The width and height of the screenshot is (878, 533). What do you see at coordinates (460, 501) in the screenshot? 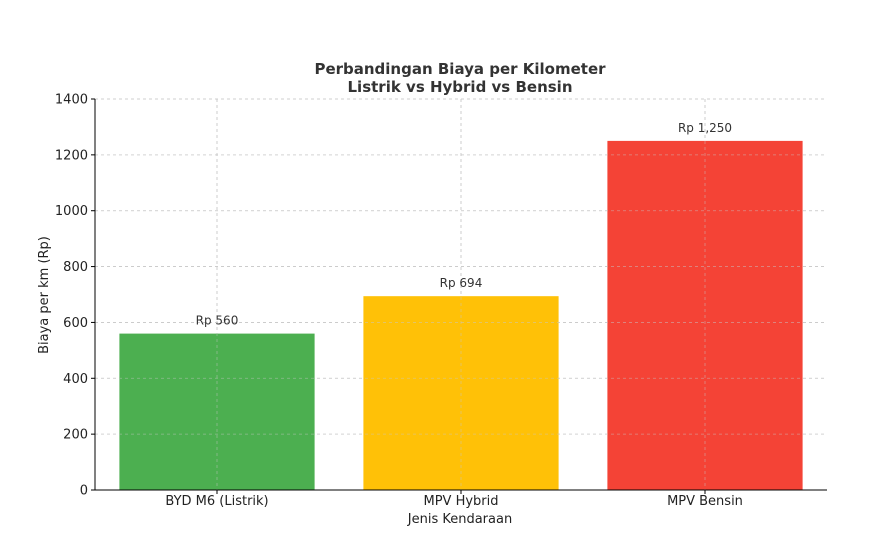
I see `x-tick-label: MPV Hybrid` at bounding box center [460, 501].